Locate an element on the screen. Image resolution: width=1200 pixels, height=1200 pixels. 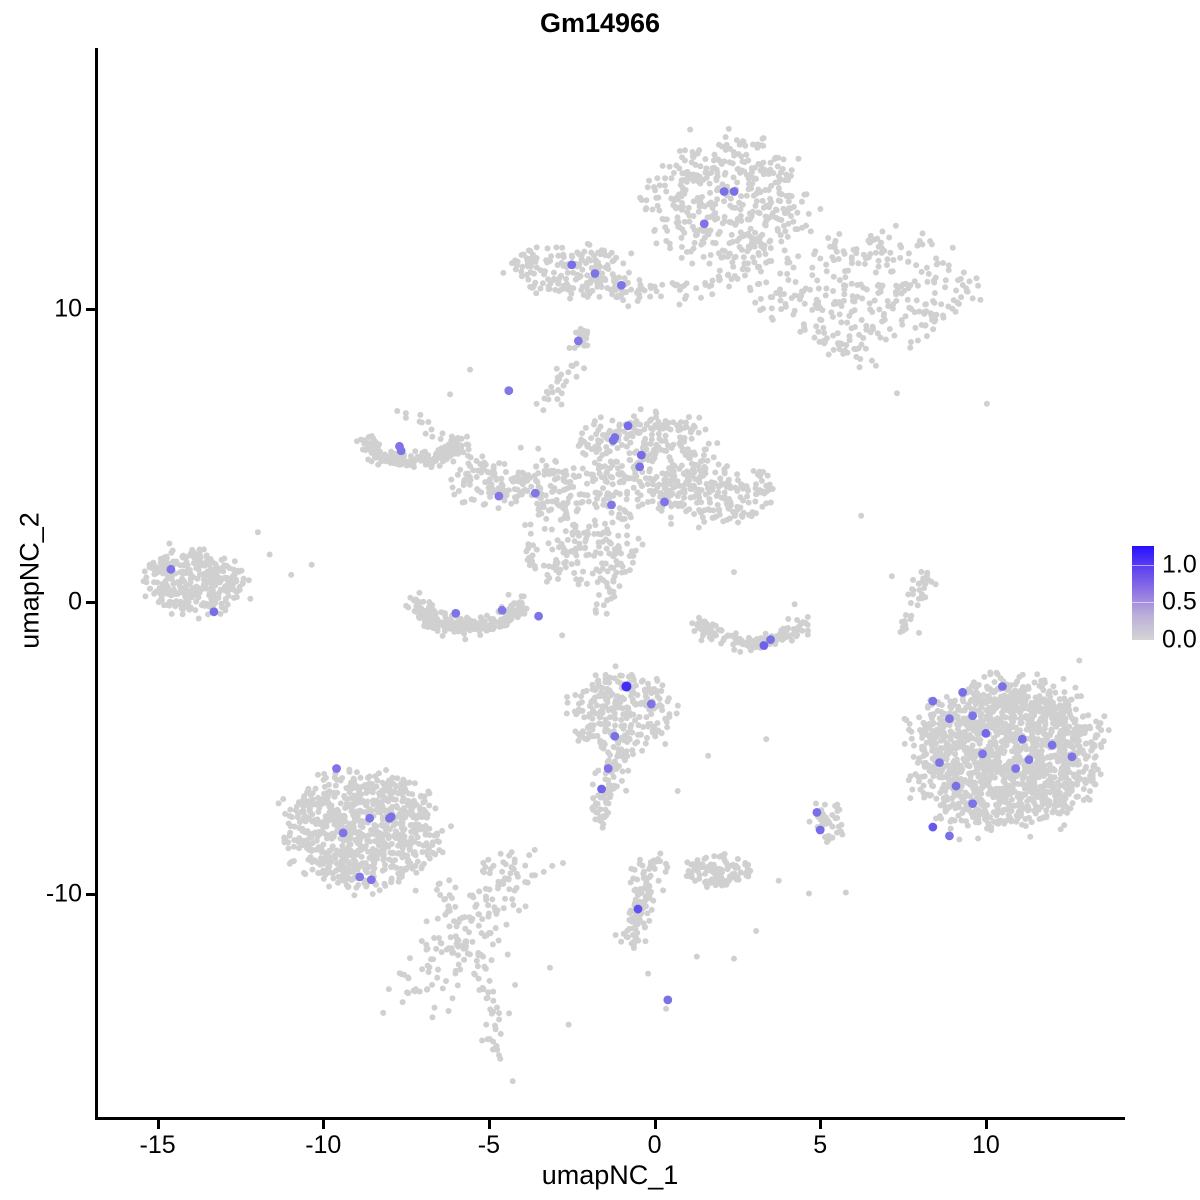
legend-label: 0.0 is located at coordinates (1179, 639).